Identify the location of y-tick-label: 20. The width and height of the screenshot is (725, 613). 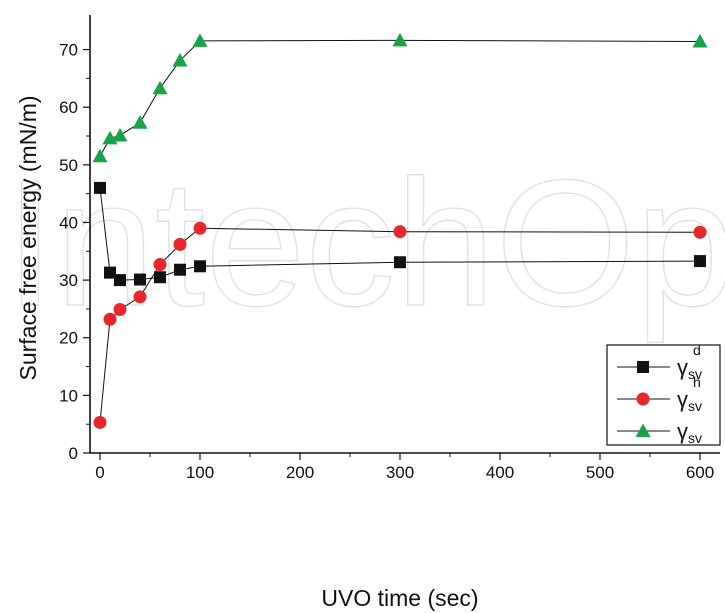
(68, 338).